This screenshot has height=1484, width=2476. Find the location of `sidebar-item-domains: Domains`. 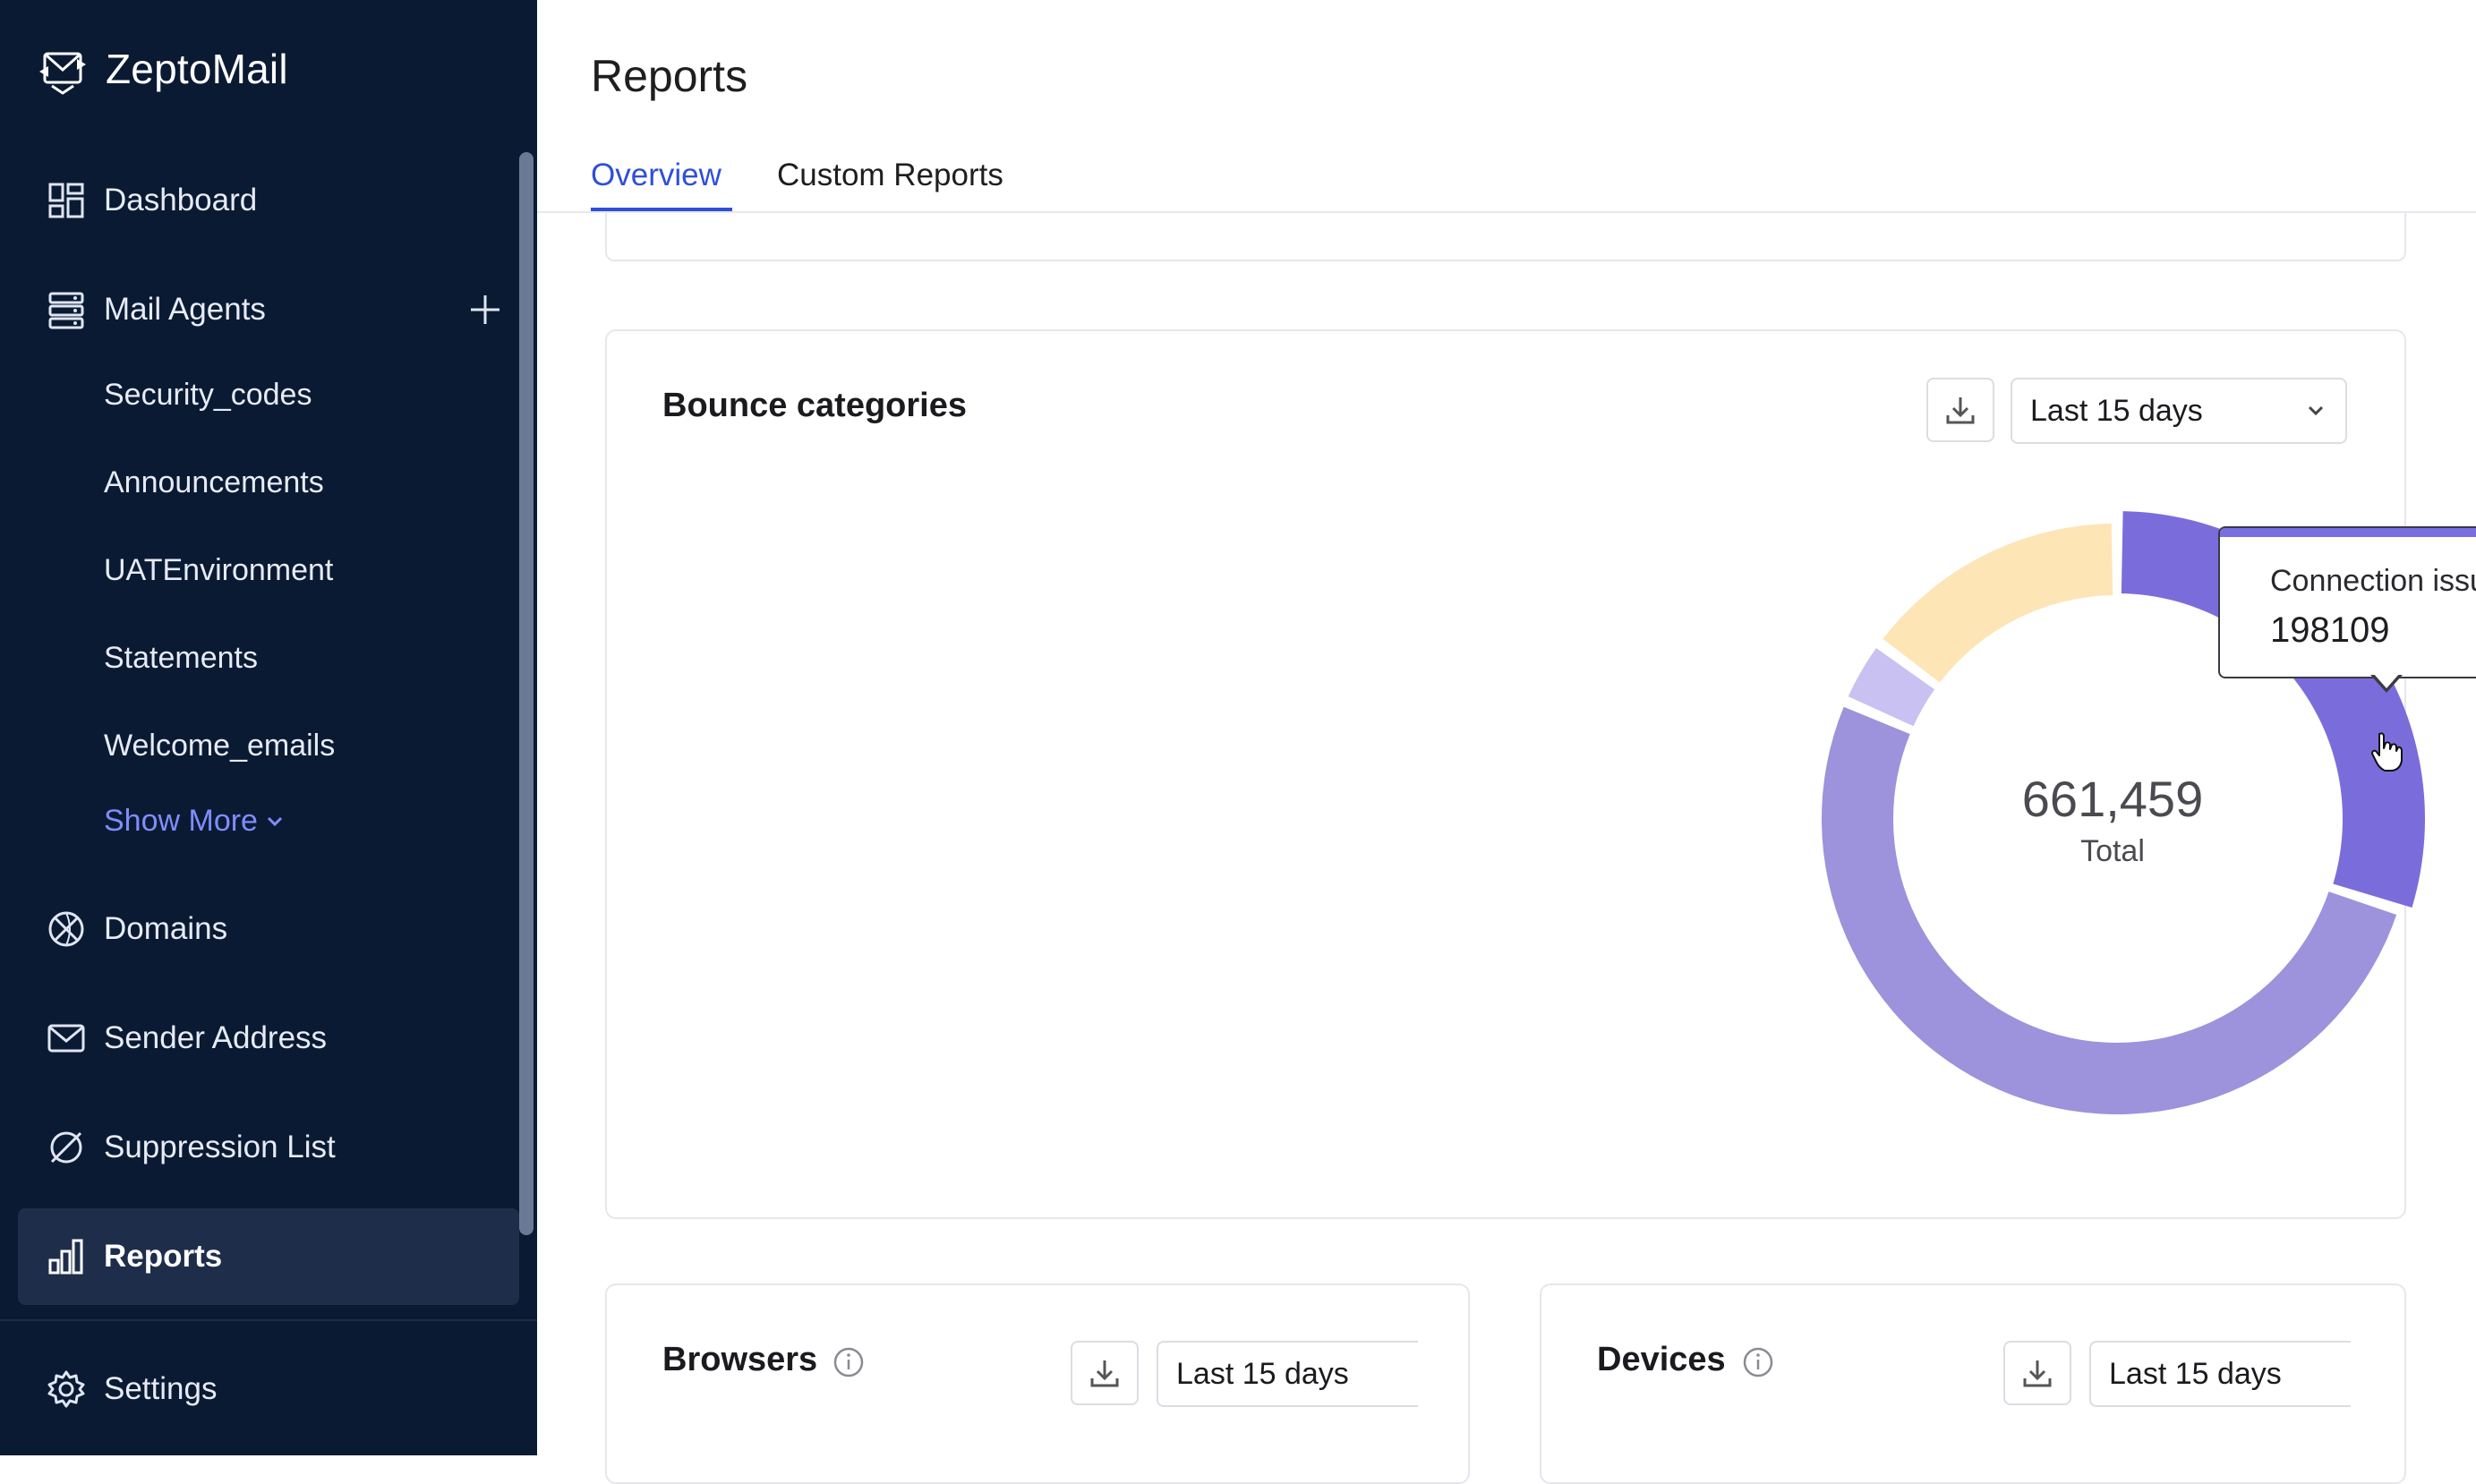

sidebar-item-domains: Domains is located at coordinates (268, 929).